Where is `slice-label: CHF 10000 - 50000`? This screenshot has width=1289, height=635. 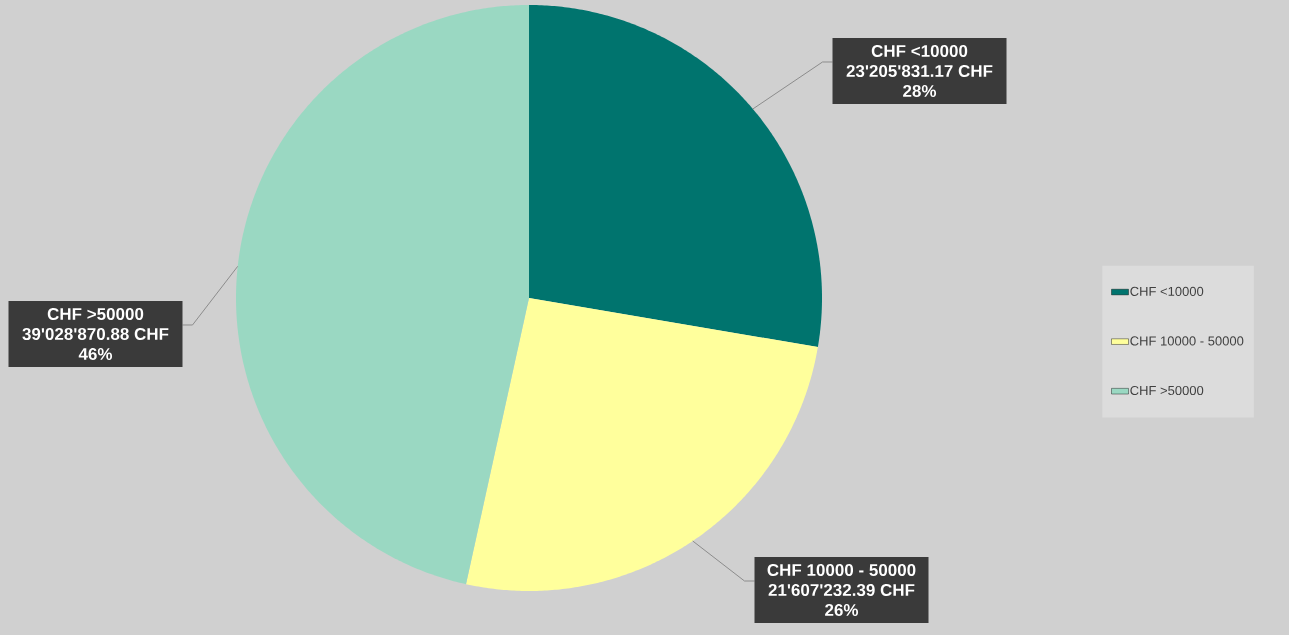 slice-label: CHF 10000 - 50000 is located at coordinates (841, 570).